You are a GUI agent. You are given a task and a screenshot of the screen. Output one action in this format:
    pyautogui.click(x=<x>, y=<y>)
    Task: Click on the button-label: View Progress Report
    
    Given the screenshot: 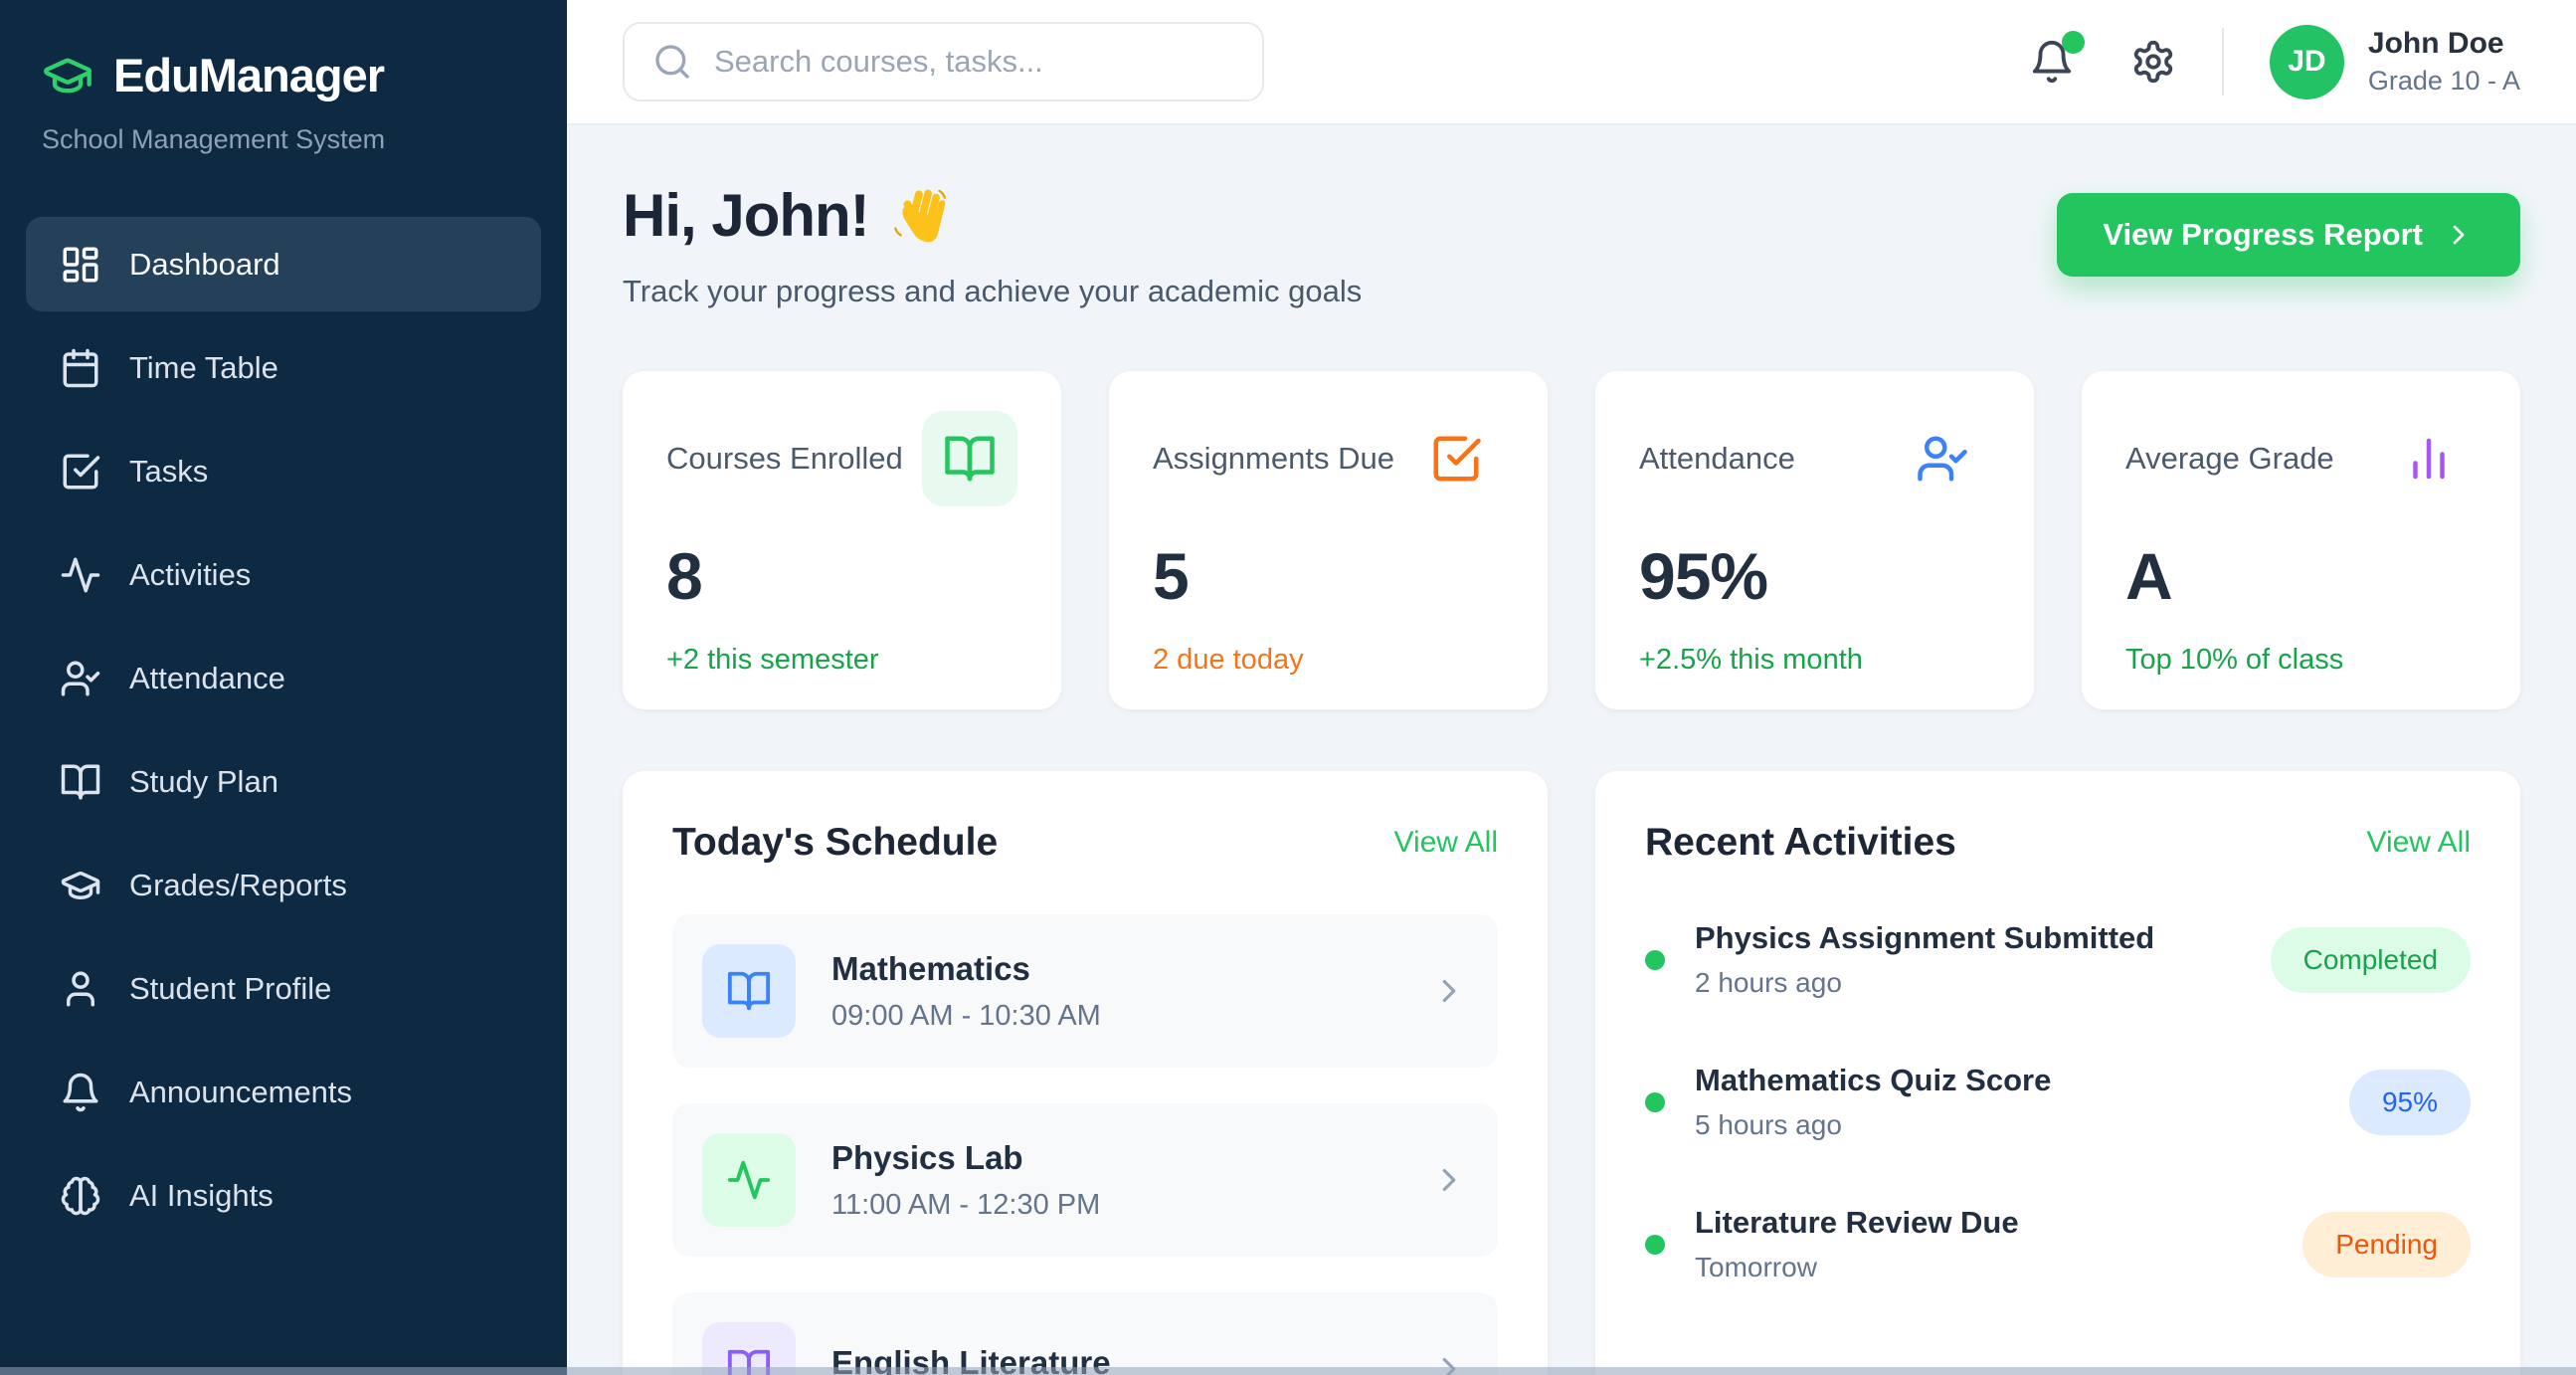 What is the action you would take?
    pyautogui.click(x=2263, y=234)
    